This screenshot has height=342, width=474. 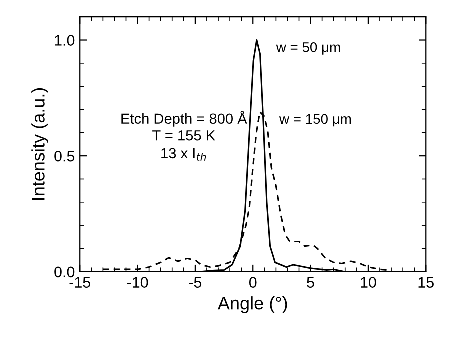 I want to click on x-tick-label: 0, so click(x=253, y=282).